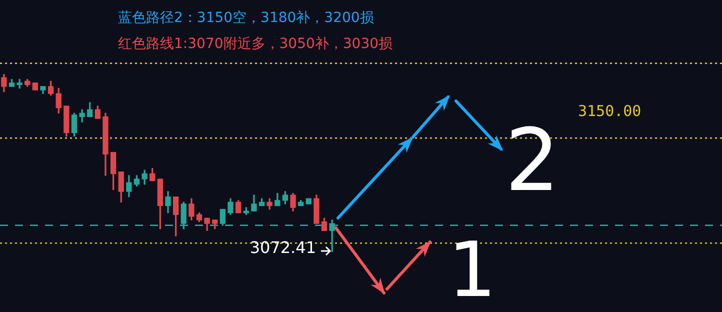 The width and height of the screenshot is (722, 312). Describe the element at coordinates (283, 247) in the screenshot. I see `annotation: 3072.41` at that location.